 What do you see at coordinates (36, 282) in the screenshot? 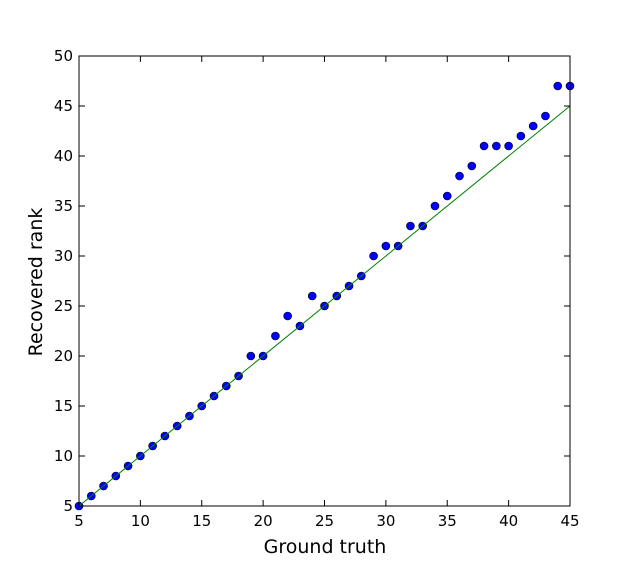
I see `y-axis-label: Recovered rank` at bounding box center [36, 282].